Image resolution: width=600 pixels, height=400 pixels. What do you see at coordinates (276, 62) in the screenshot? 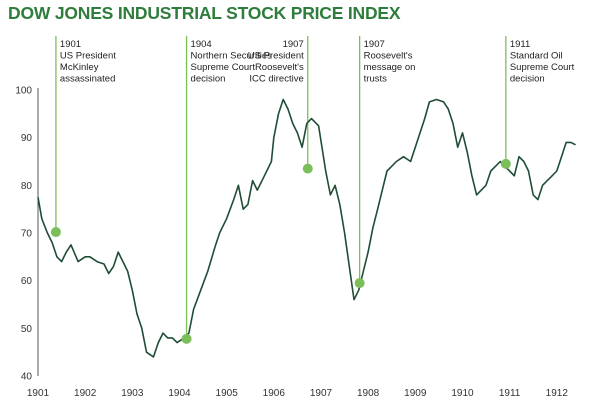
I see `annotation-label: 1907 US President Roosevelt's ICC directive` at bounding box center [276, 62].